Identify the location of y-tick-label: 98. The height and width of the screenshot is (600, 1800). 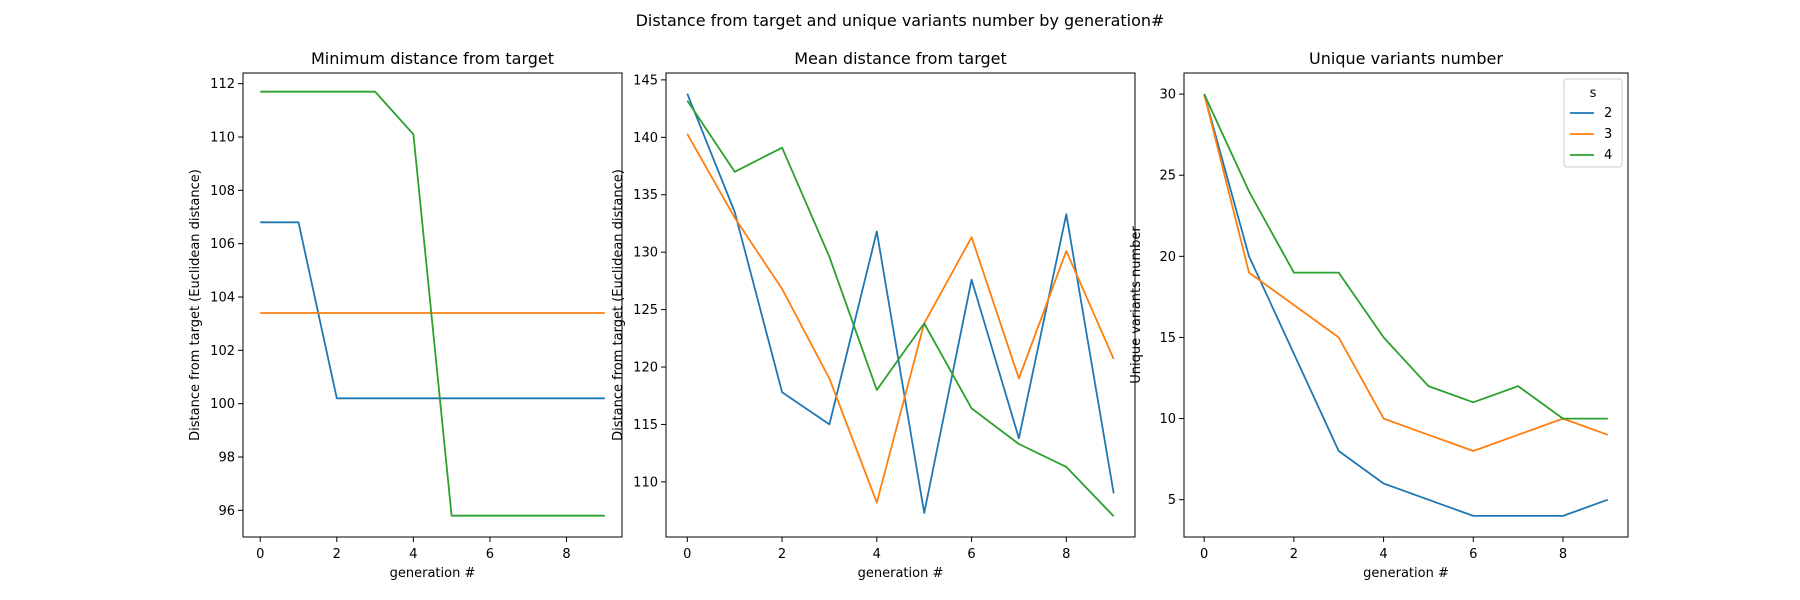
(226, 458).